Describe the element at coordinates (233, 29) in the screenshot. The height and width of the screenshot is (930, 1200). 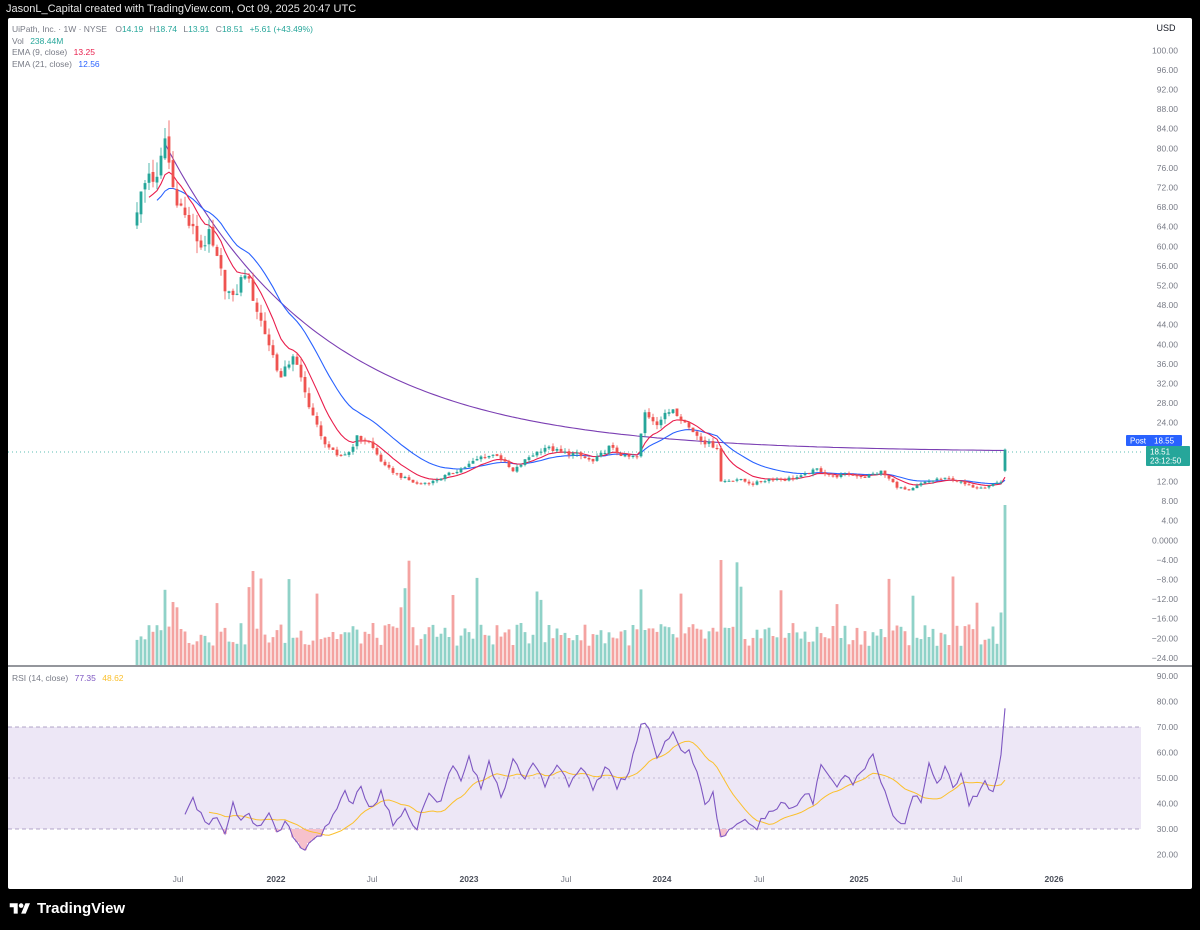
I see `legend-close: 18.51` at that location.